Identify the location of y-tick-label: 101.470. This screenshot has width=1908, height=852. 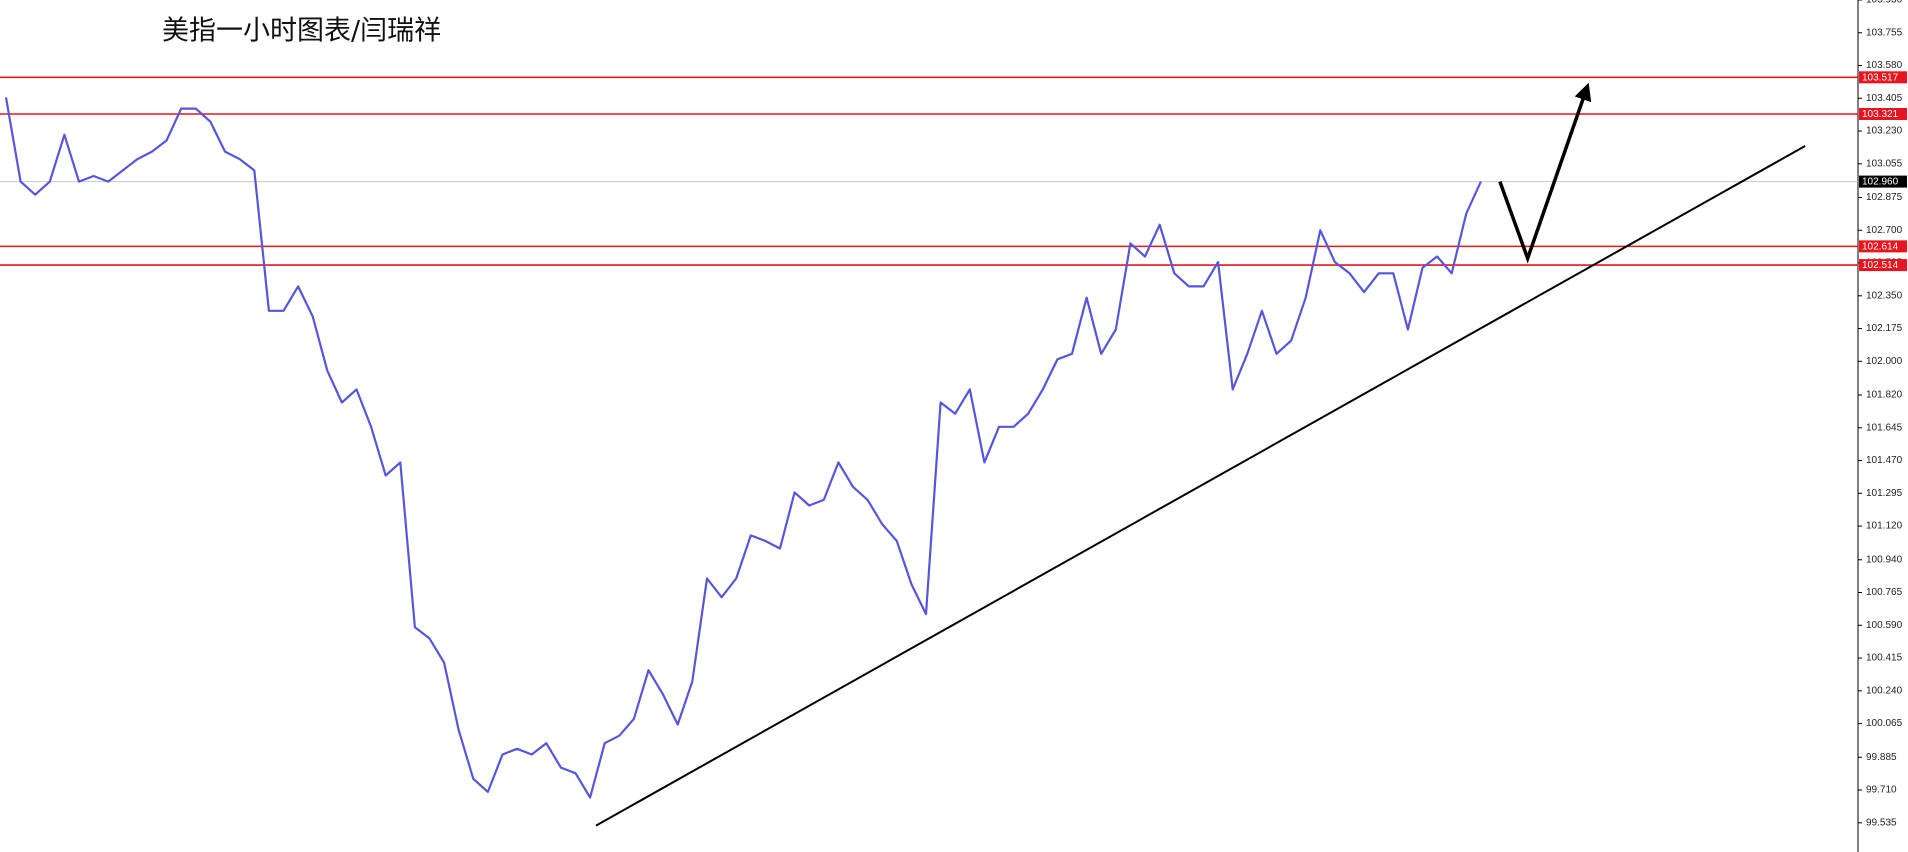
(1884, 460).